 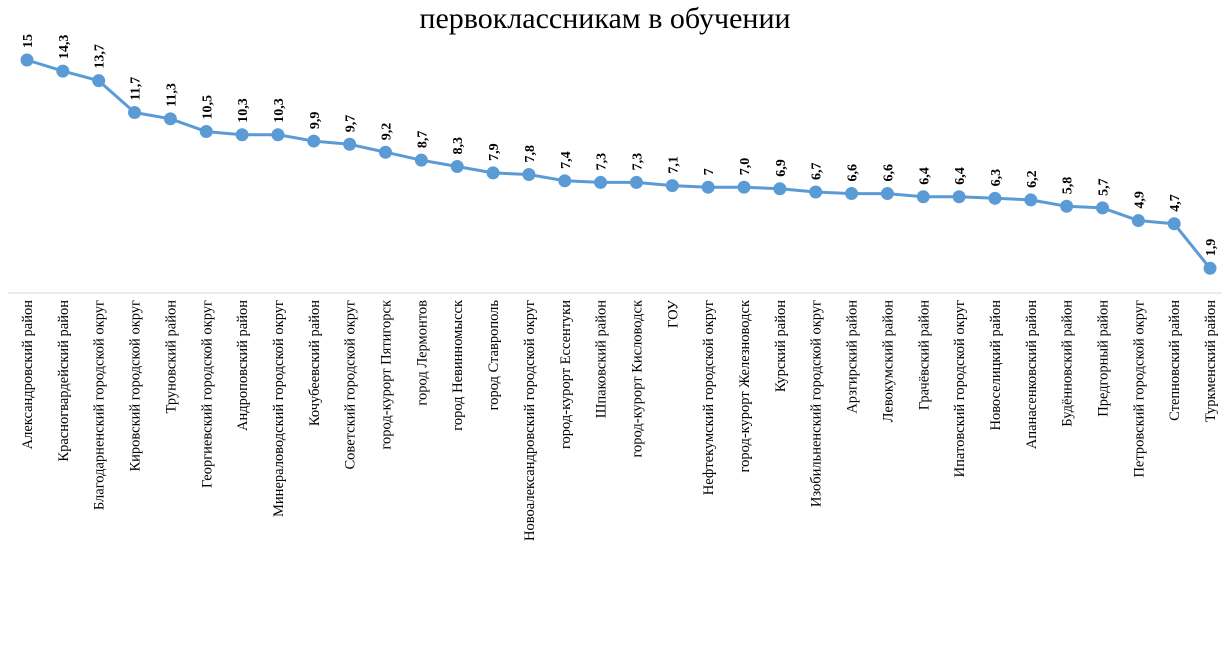 What do you see at coordinates (1068, 186) in the screenshot?
I see `data-label: 5,8` at bounding box center [1068, 186].